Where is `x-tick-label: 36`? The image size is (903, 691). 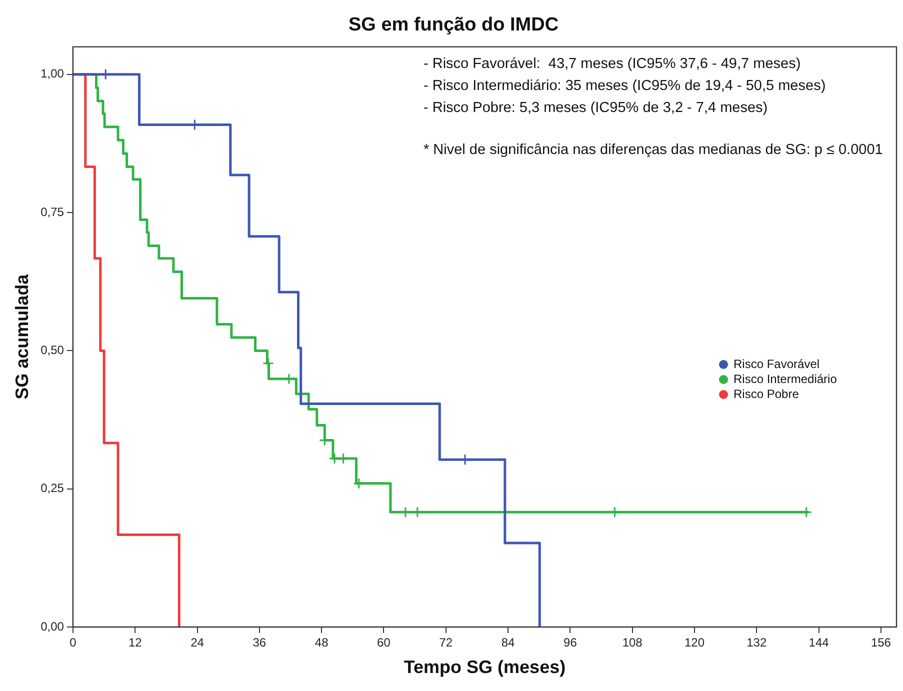 x-tick-label: 36 is located at coordinates (259, 643).